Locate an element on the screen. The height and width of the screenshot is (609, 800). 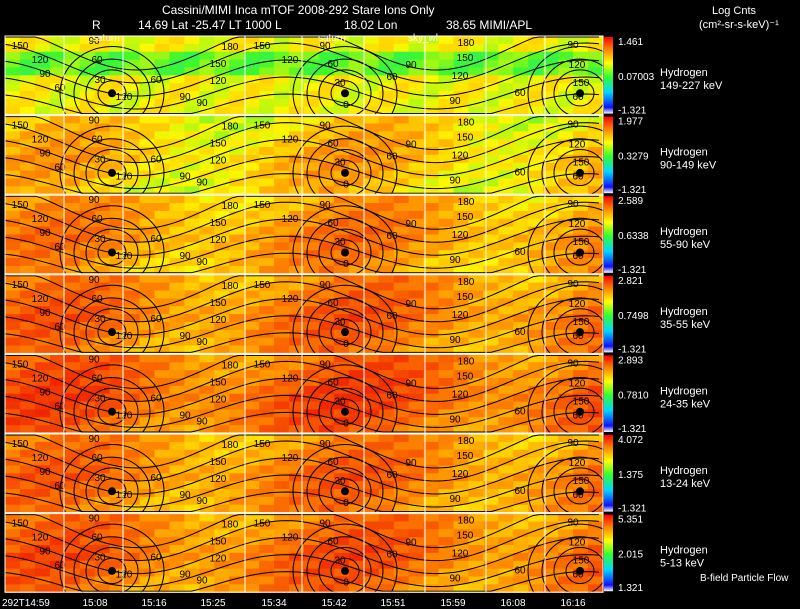
panel-energy-label: 5-13 keV is located at coordinates (682, 564).